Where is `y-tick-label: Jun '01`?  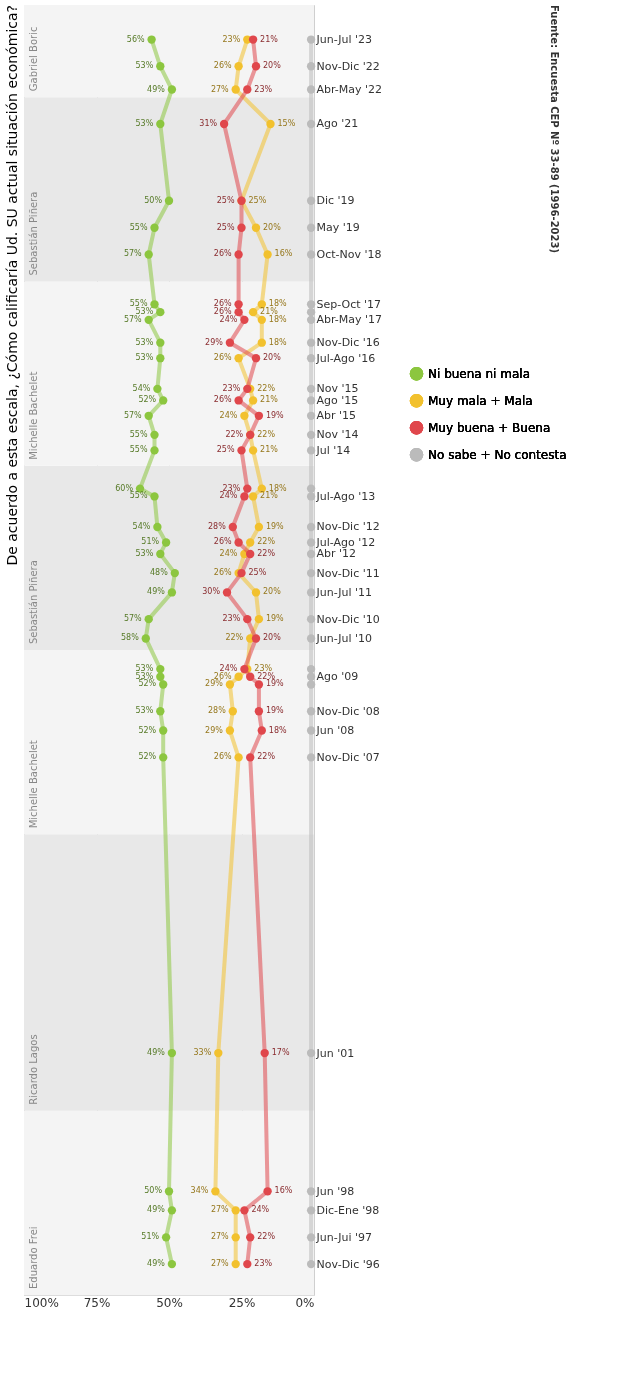 y-tick-label: Jun '01 is located at coordinates (335, 1053).